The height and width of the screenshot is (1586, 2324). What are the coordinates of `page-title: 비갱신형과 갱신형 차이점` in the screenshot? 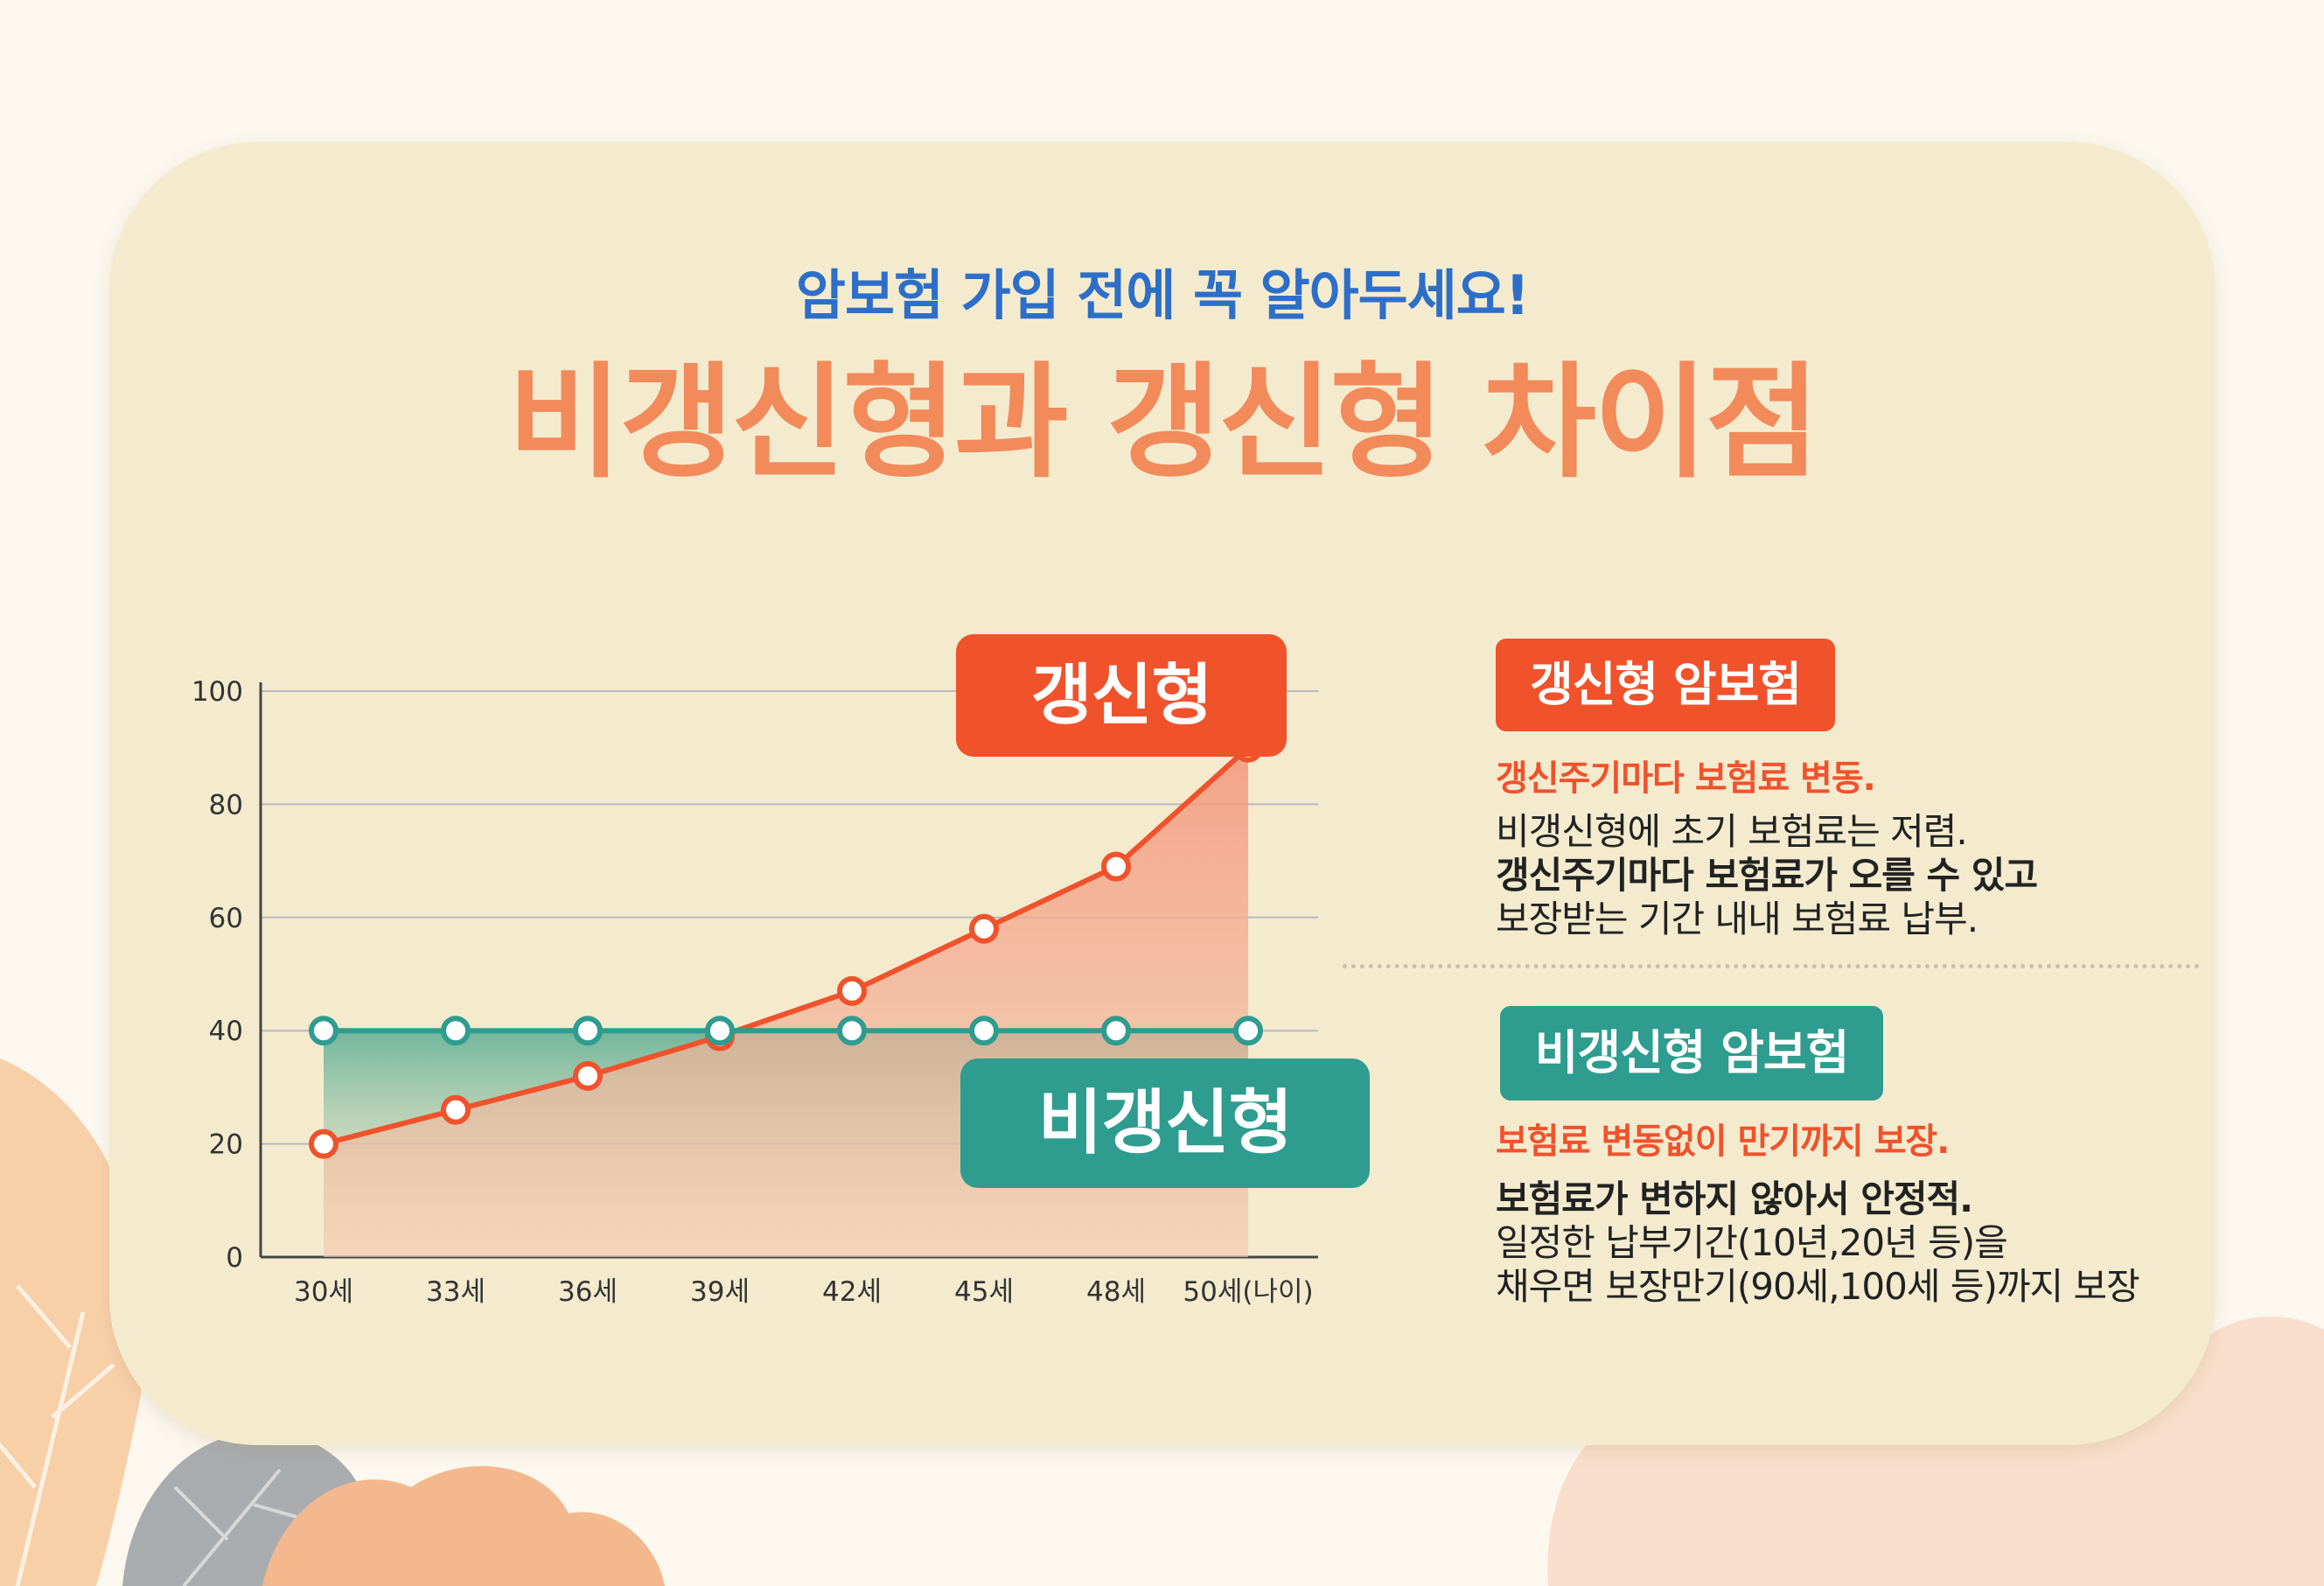 It's located at (1164, 423).